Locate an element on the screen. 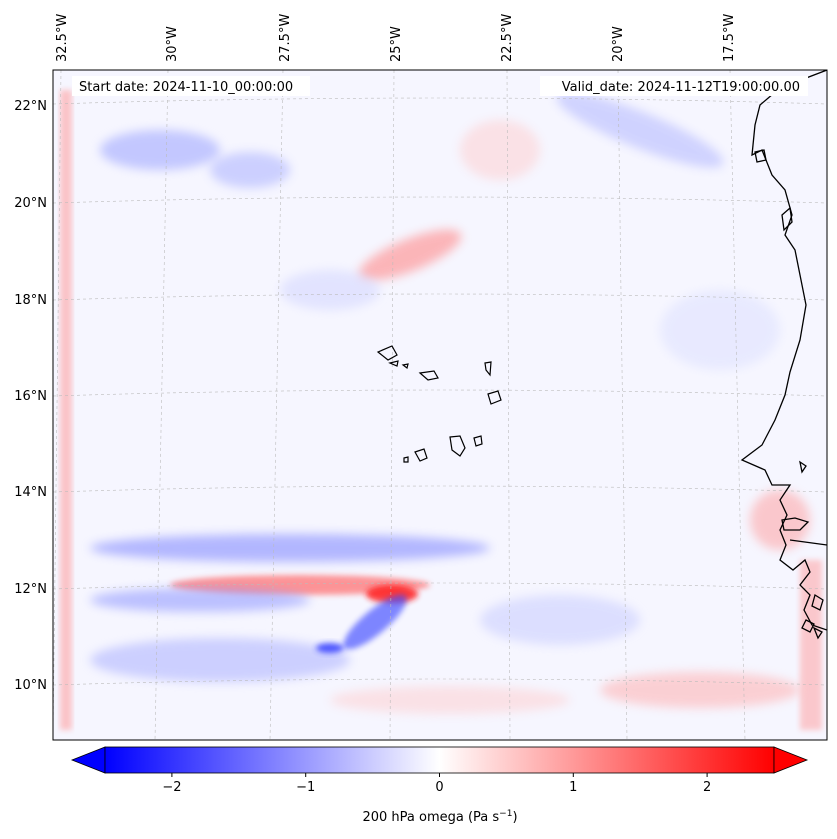  colorbar-label: 200 hPa omega (Pa s−1) is located at coordinates (439, 817).